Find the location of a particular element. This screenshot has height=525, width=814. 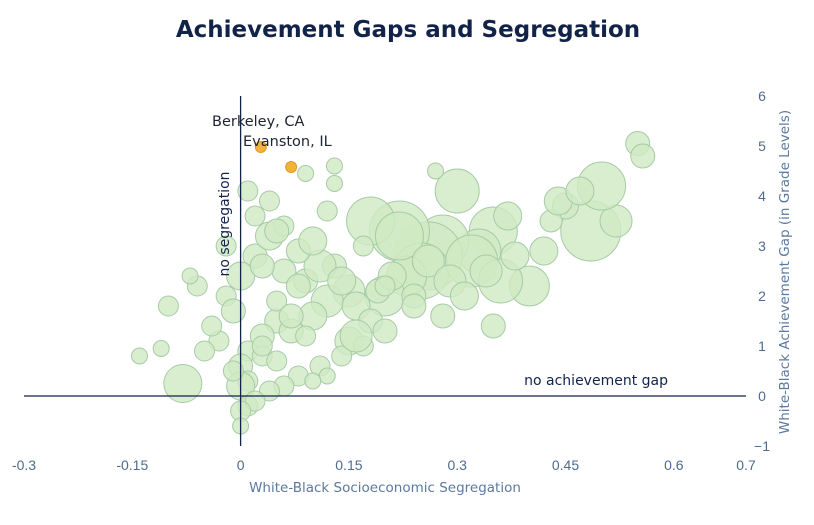

no-segregation-label: no segregation is located at coordinates (225, 223).